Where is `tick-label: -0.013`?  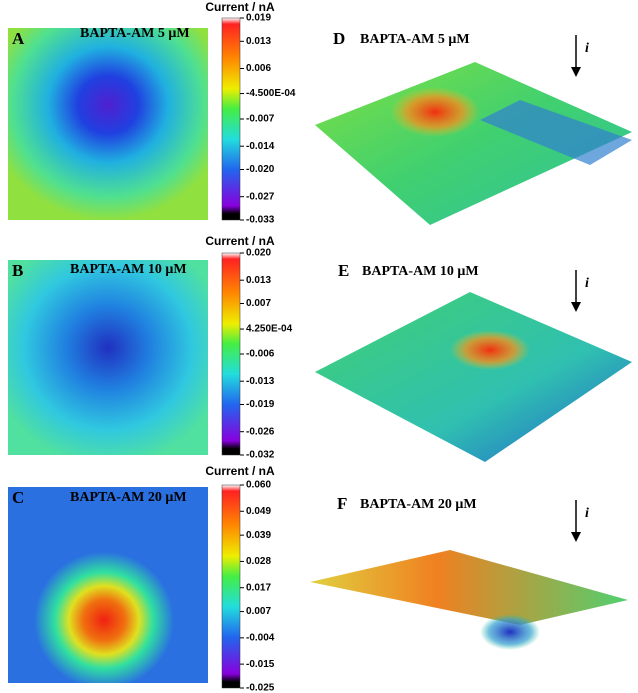
tick-label: -0.013 is located at coordinates (260, 381).